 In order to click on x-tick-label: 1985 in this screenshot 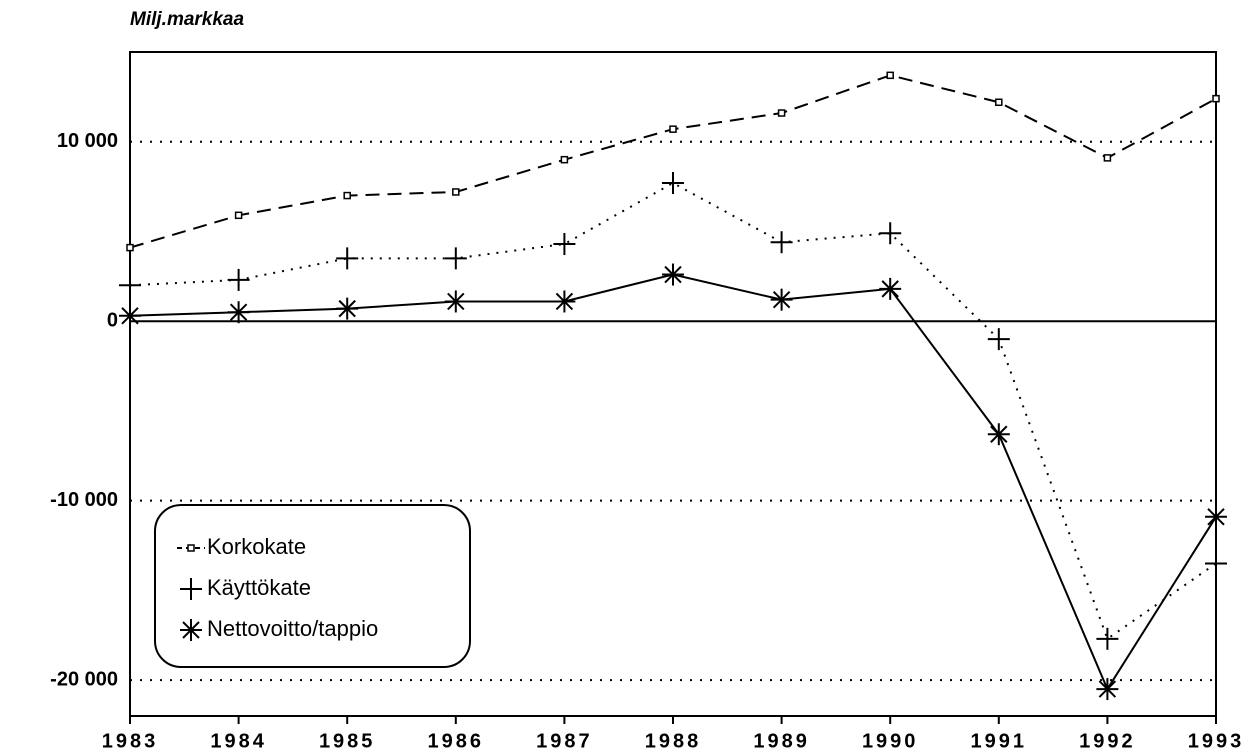, I will do `click(347, 741)`.